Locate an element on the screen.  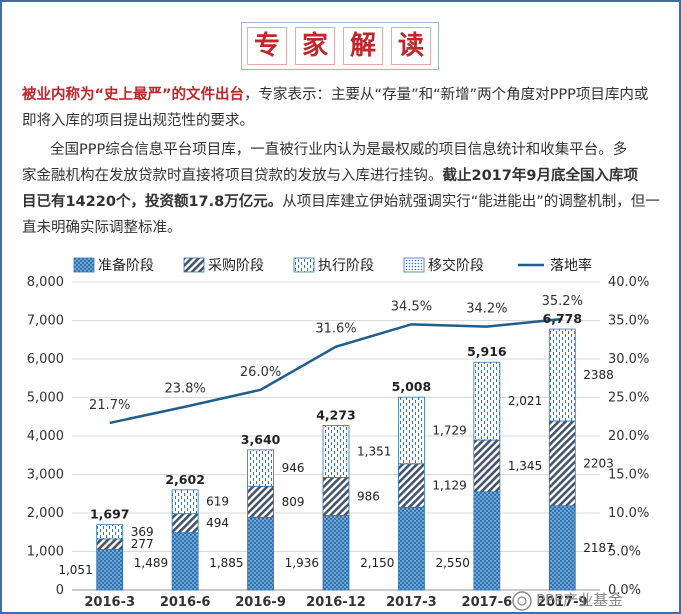
chart-legend: 准备阶段 采购阶段 执行阶段 移交阶段 落地率 is located at coordinates (332, 265).